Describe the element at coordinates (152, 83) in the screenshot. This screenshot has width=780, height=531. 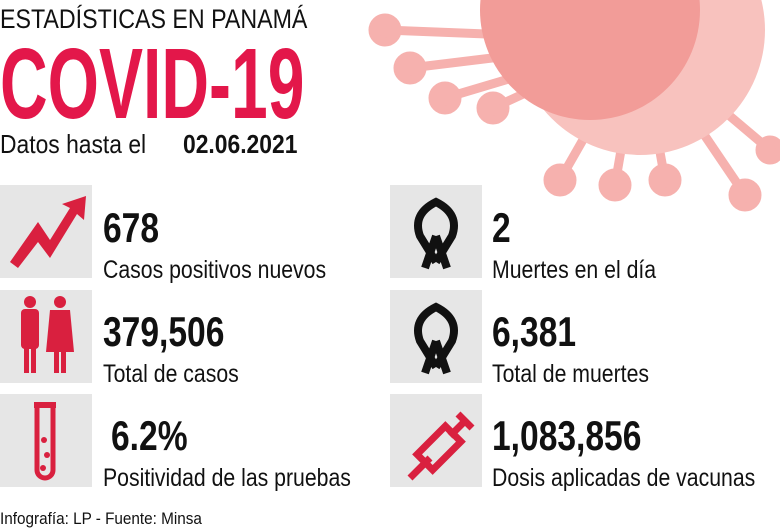
I see `title: COVID-19` at that location.